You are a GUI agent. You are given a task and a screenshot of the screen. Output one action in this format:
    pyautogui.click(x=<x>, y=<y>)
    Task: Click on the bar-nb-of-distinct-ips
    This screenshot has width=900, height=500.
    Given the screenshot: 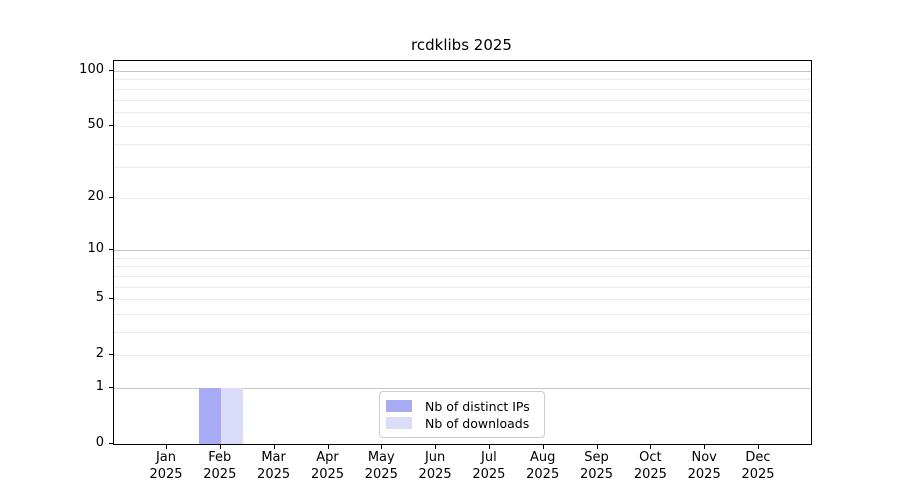 What is the action you would take?
    pyautogui.click(x=209, y=416)
    